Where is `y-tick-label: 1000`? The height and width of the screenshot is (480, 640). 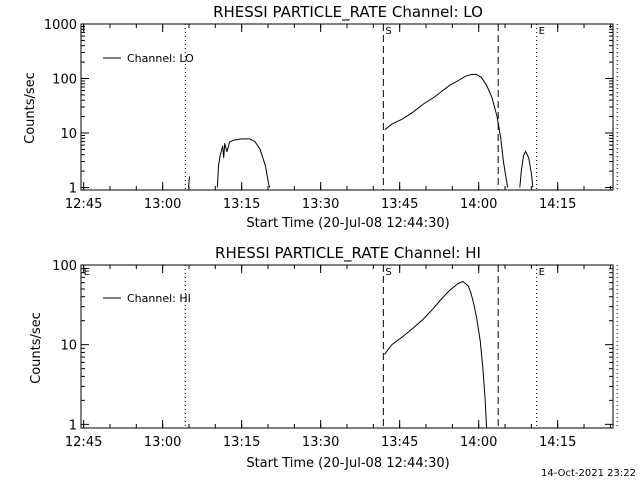 y-tick-label: 1000 is located at coordinates (60, 25).